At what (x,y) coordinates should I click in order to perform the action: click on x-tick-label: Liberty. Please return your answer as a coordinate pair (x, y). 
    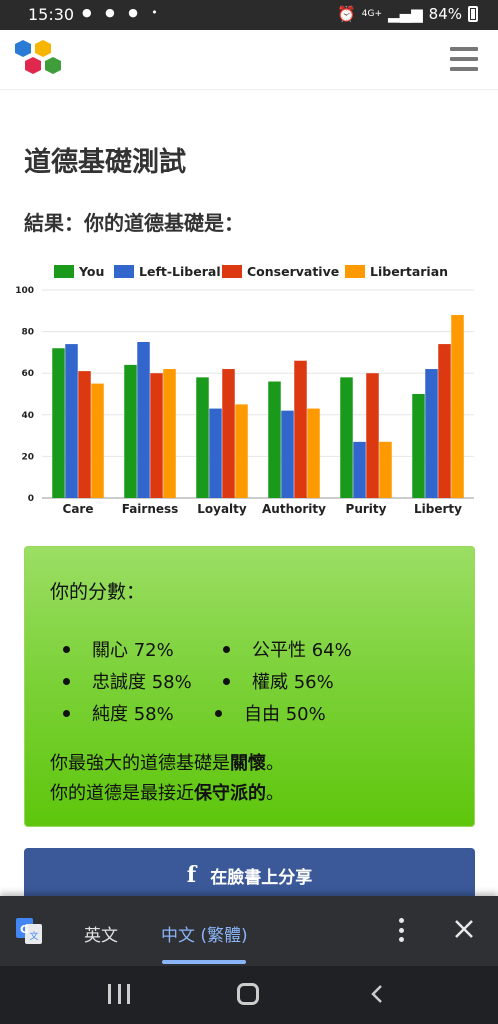
    Looking at the image, I should click on (438, 509).